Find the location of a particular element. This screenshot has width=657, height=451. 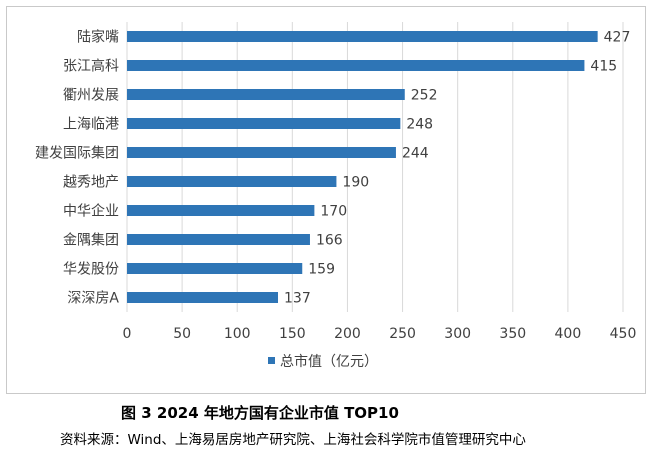

x-tick-label: 0 is located at coordinates (127, 334).